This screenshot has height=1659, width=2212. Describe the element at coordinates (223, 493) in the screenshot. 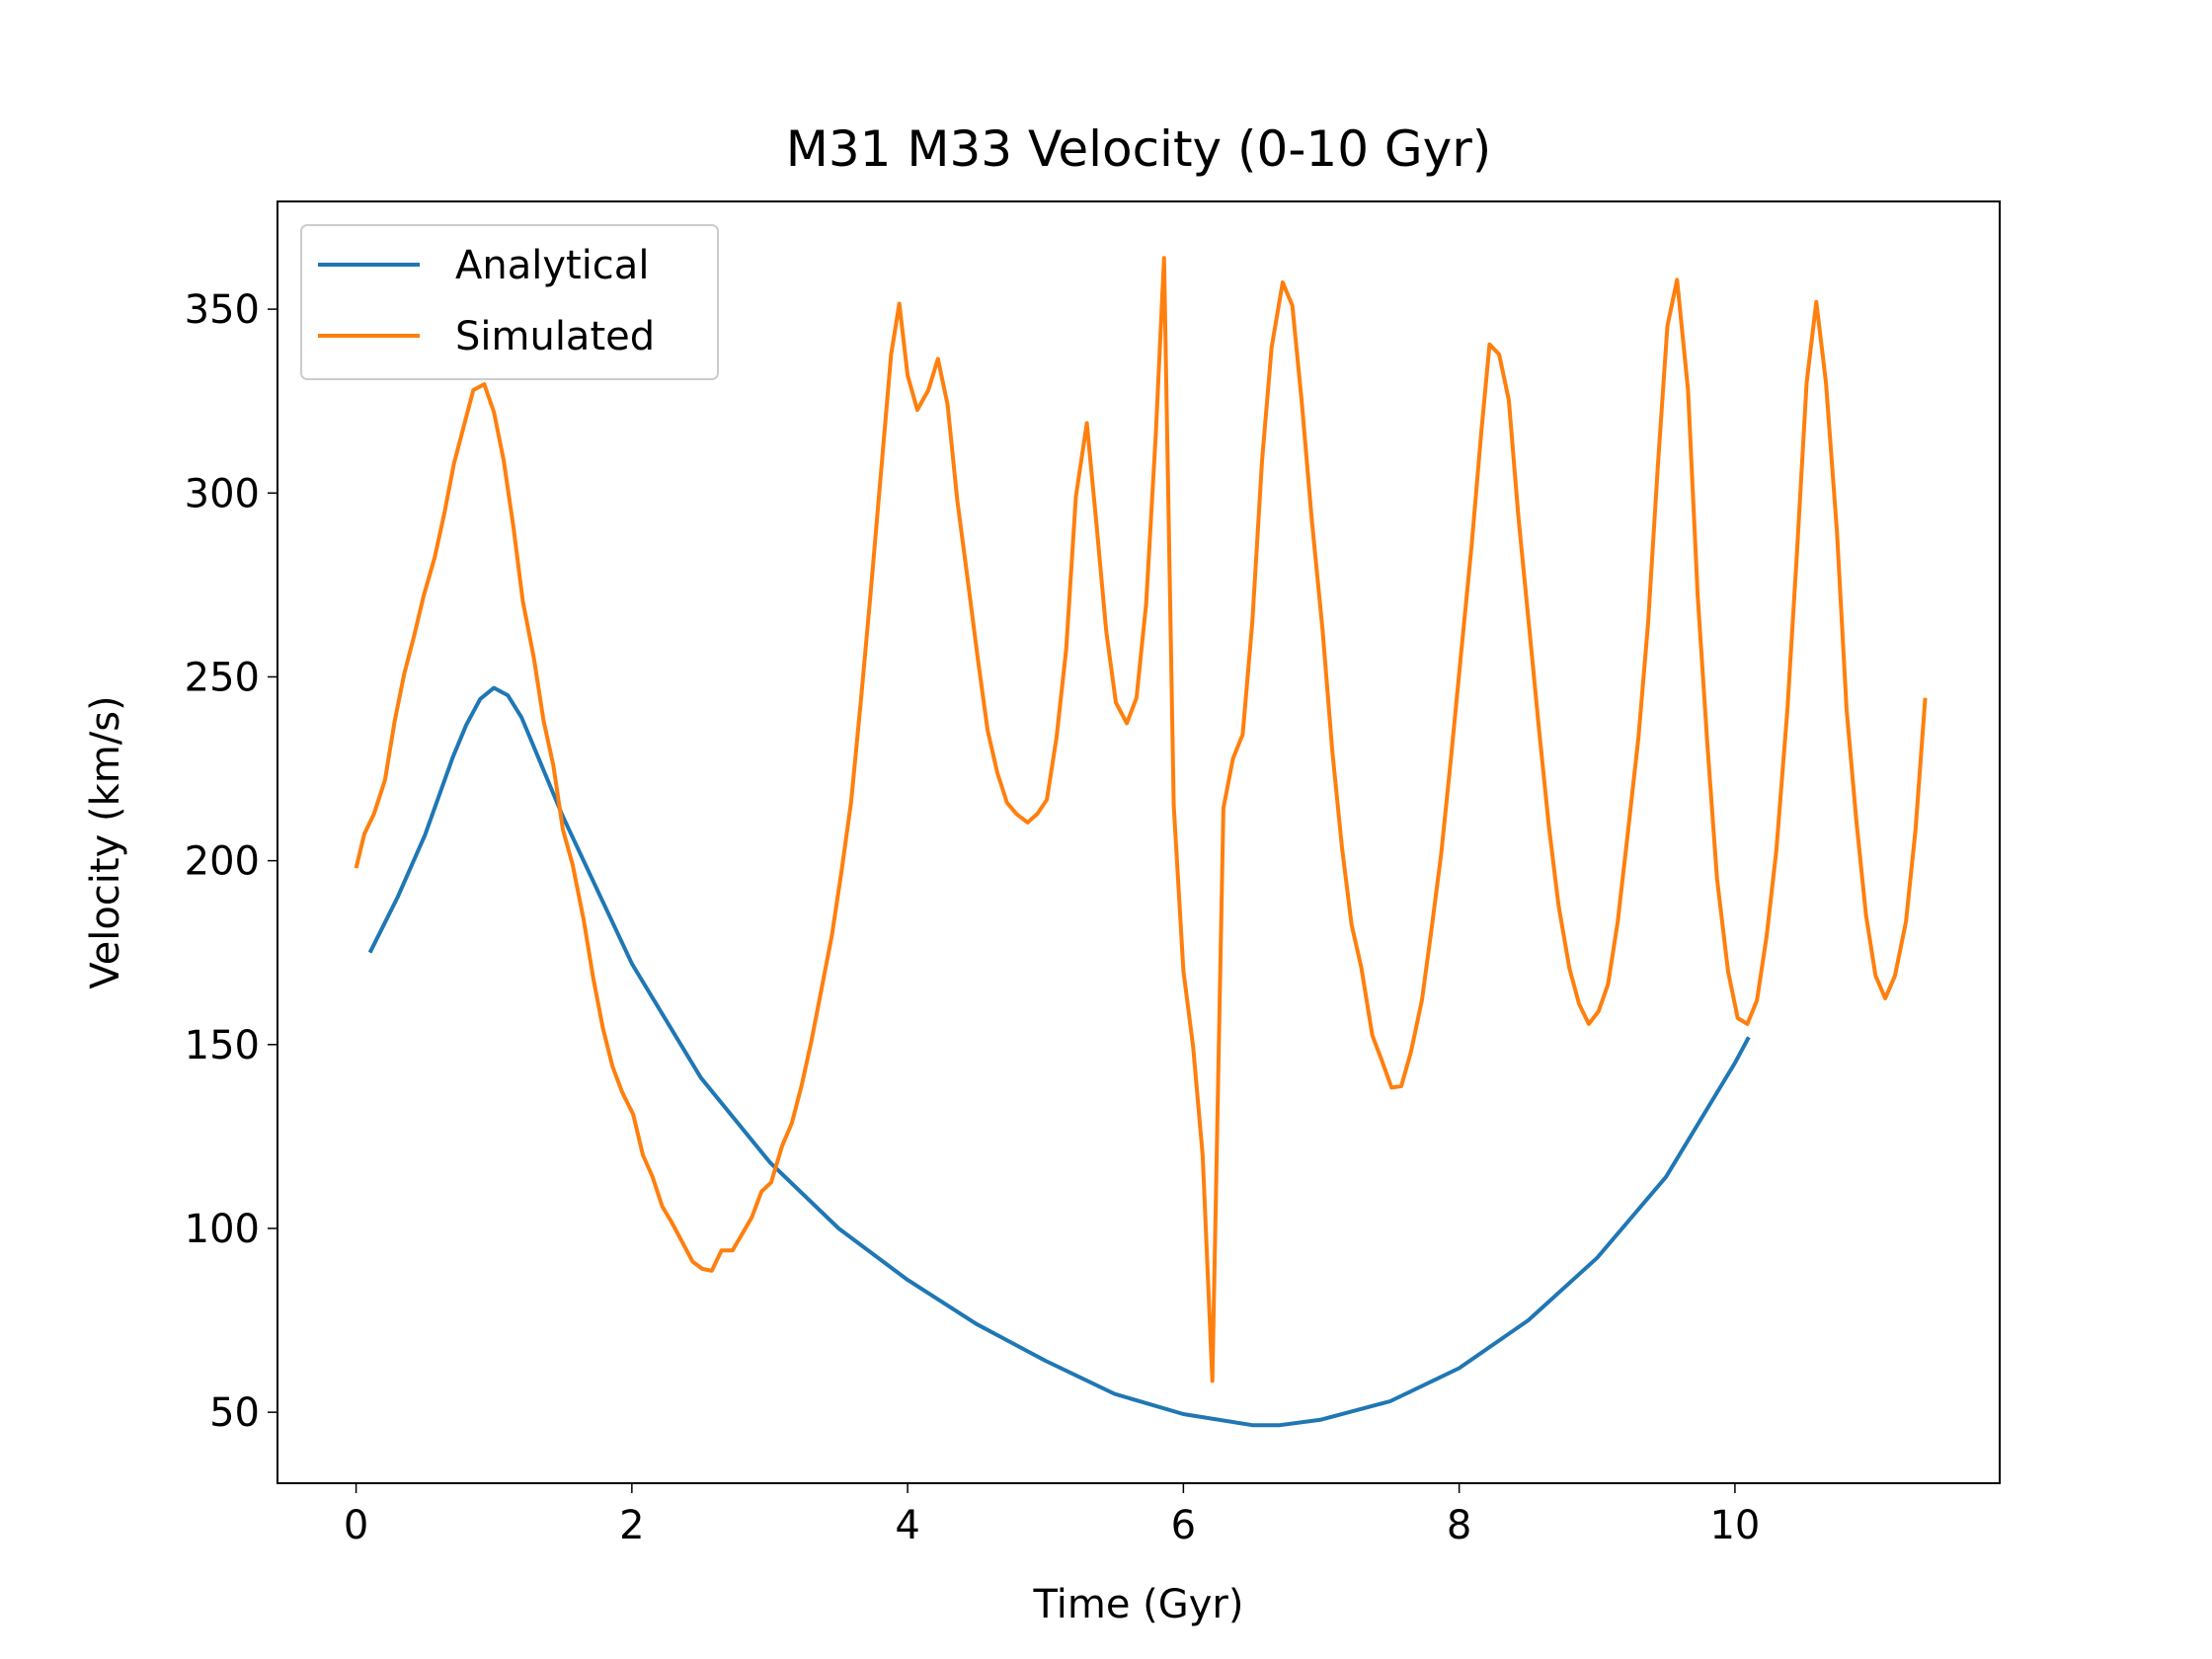

I see `y-tick-label: 300` at that location.